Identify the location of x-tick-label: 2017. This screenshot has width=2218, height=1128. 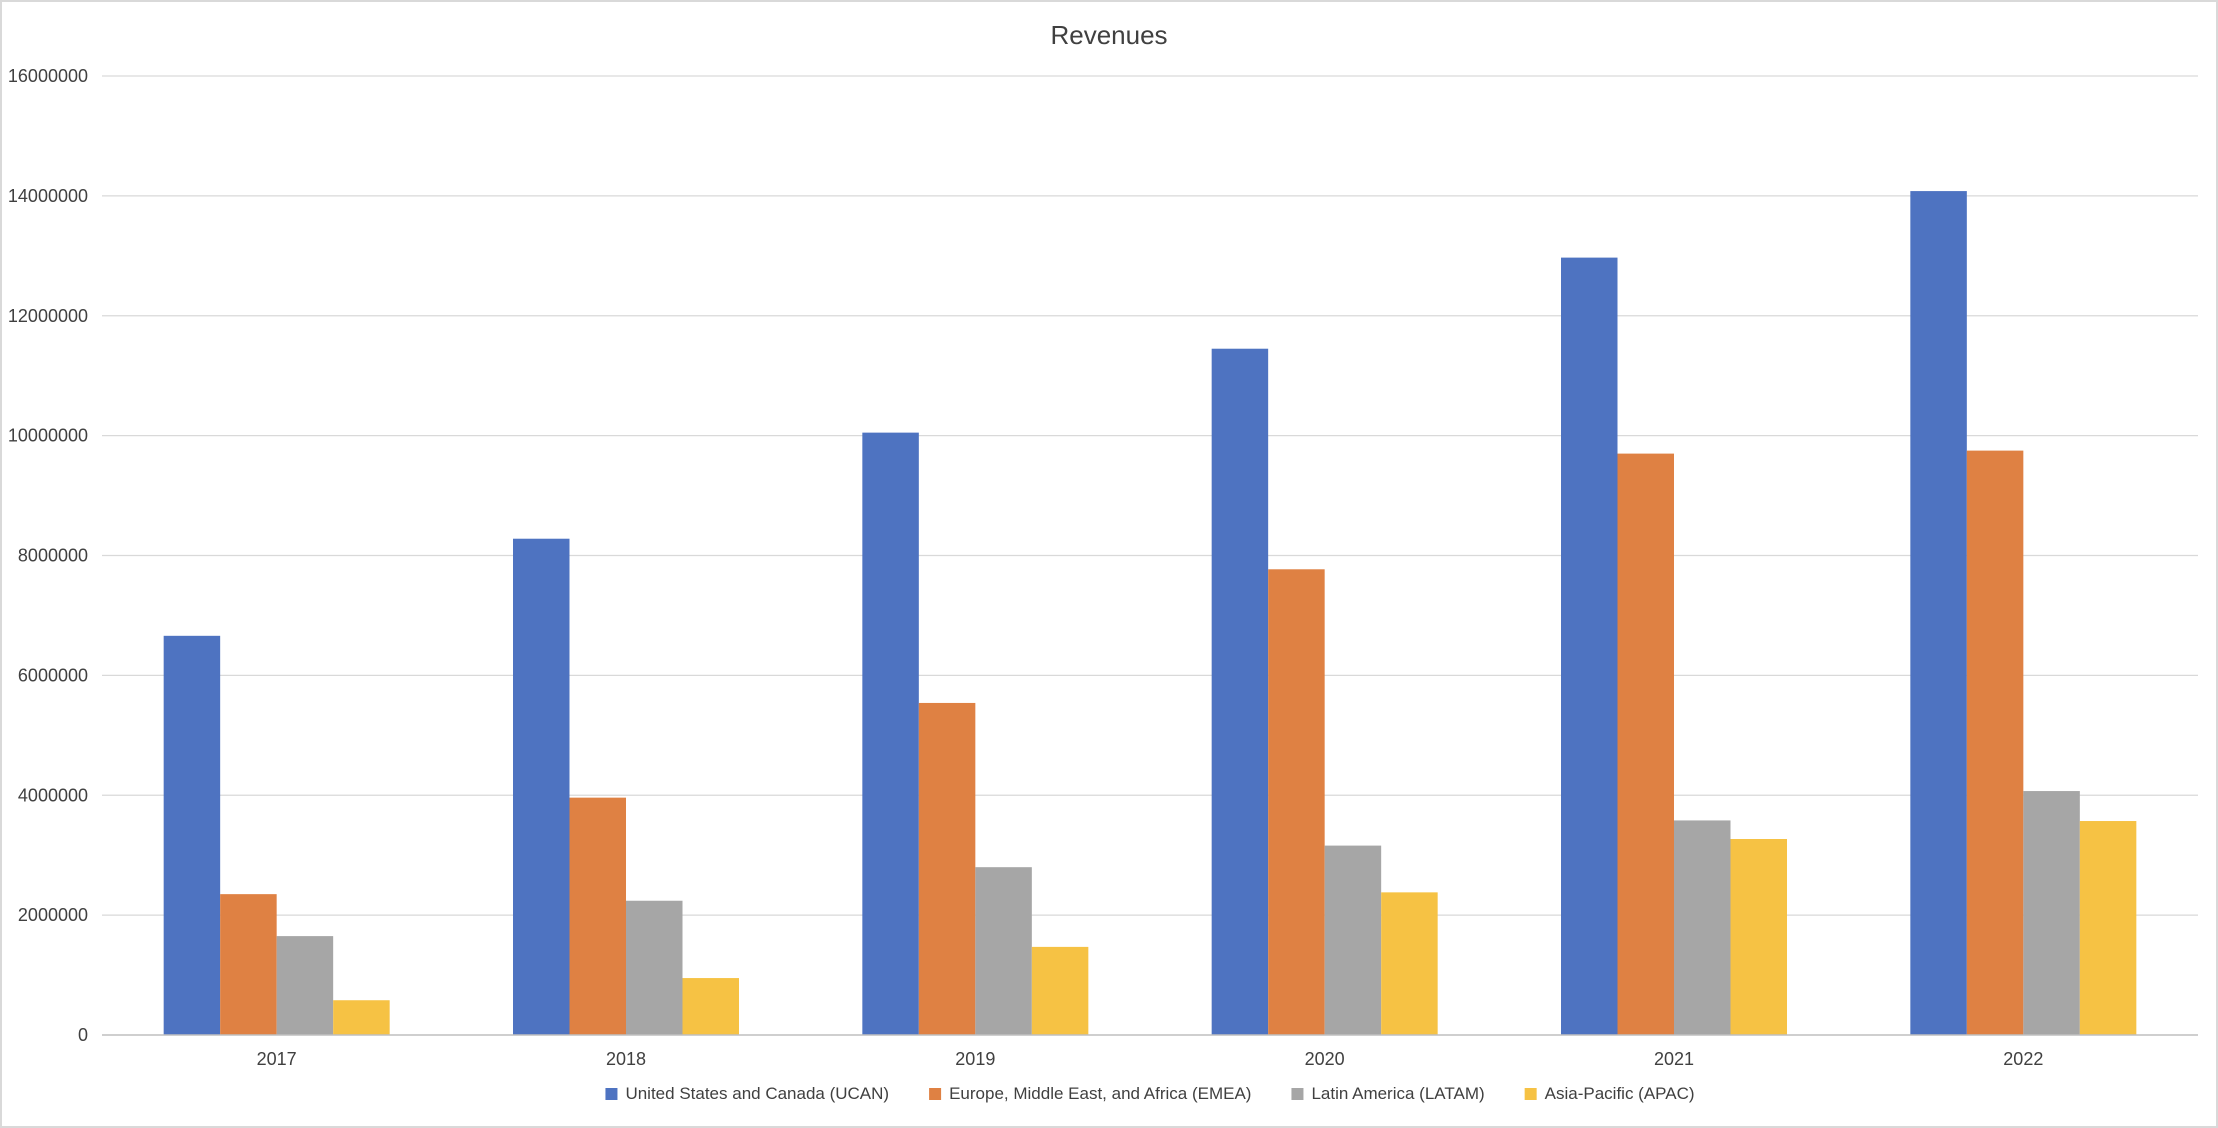
(277, 1059).